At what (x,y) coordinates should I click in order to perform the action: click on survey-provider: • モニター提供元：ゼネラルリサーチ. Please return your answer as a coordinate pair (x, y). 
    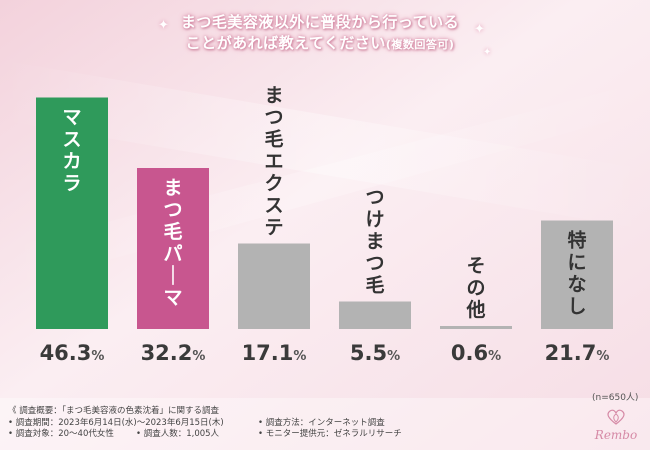
    Looking at the image, I should click on (330, 434).